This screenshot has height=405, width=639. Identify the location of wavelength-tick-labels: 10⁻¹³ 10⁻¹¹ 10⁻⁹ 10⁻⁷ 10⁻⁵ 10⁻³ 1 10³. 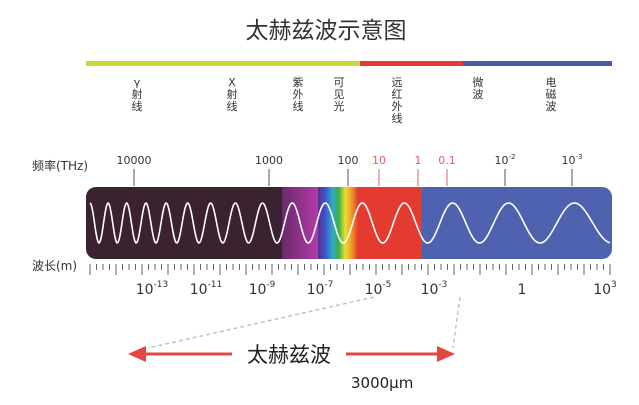
(376, 289).